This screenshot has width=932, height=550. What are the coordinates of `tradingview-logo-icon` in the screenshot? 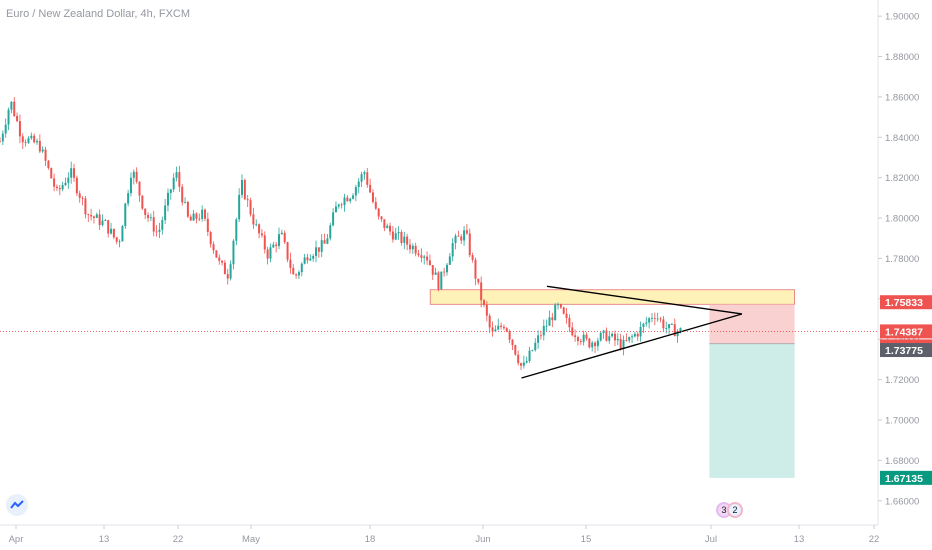 It's located at (17, 505).